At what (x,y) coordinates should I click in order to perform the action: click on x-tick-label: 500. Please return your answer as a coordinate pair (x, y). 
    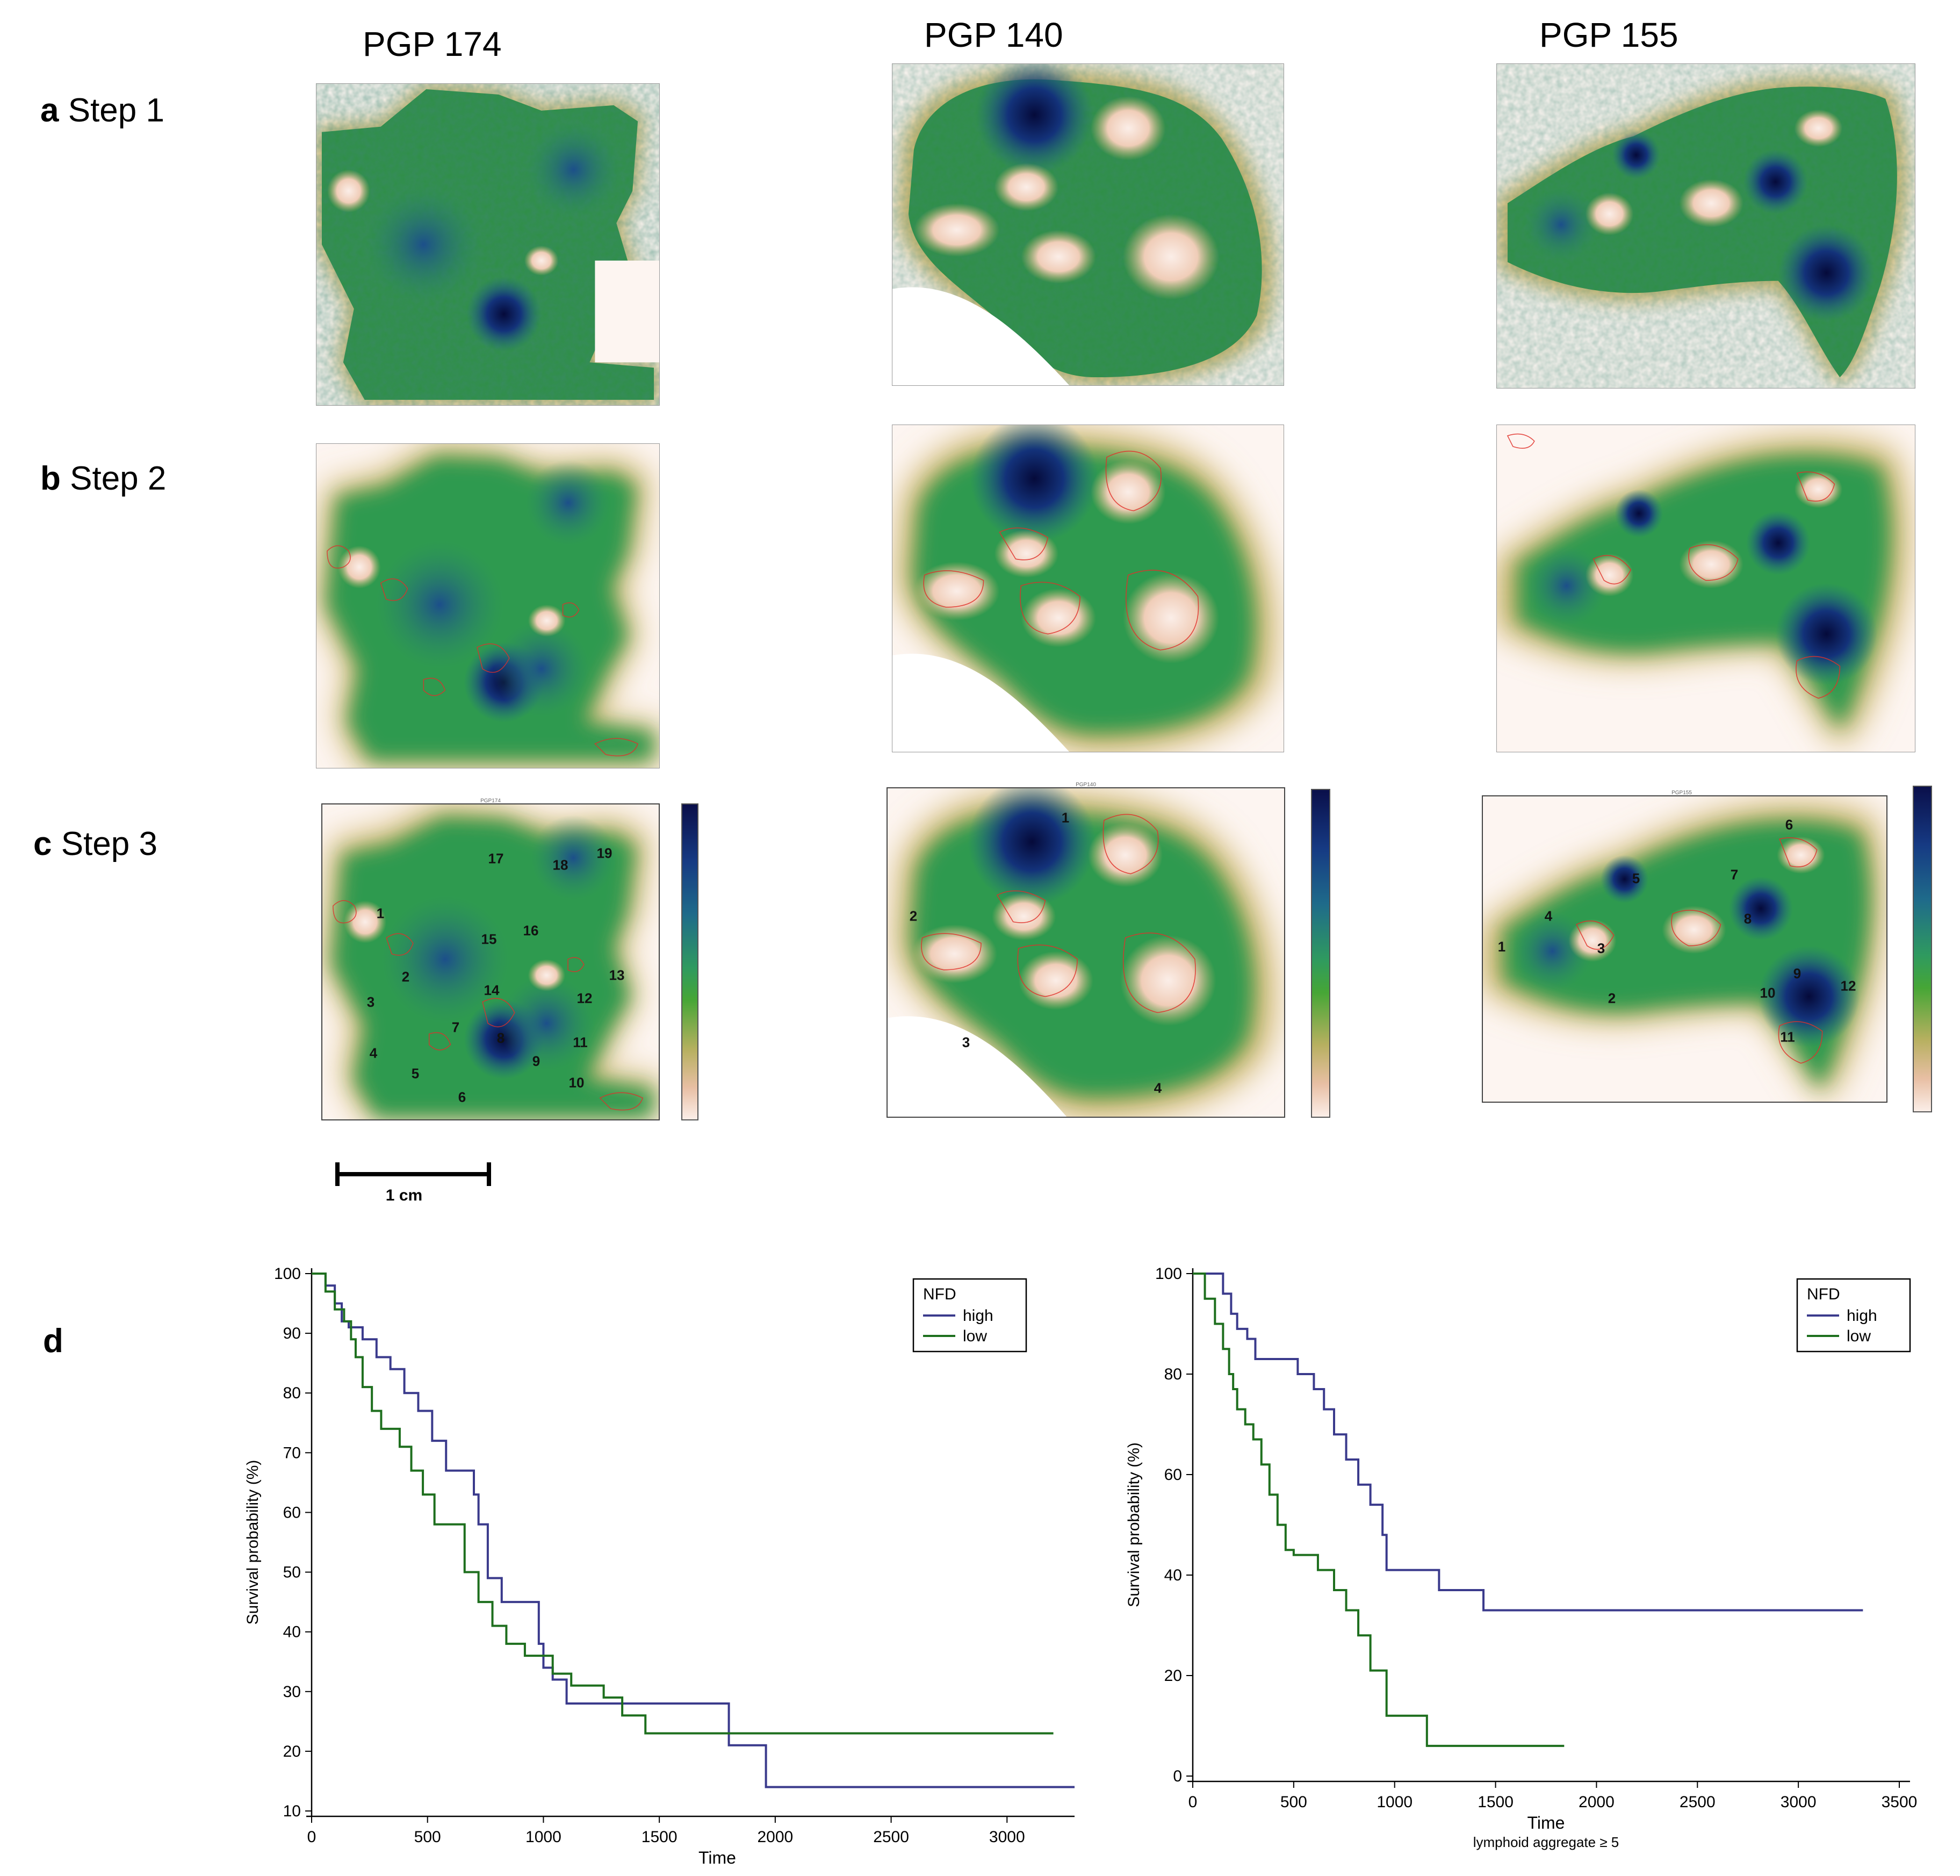
    Looking at the image, I should click on (427, 1837).